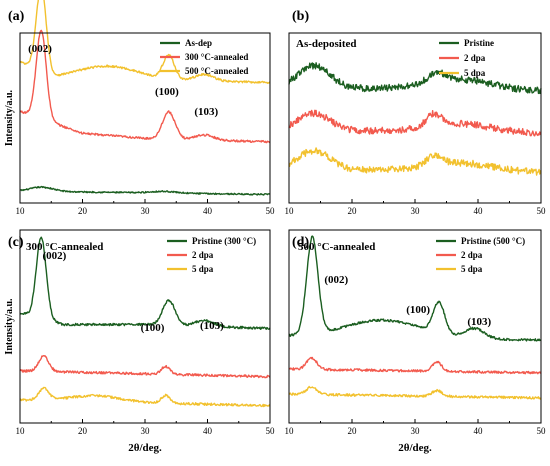 Image resolution: width=550 pixels, height=466 pixels. Describe the element at coordinates (224, 241) in the screenshot. I see `legend-label: Pristine (300 °C)` at that location.